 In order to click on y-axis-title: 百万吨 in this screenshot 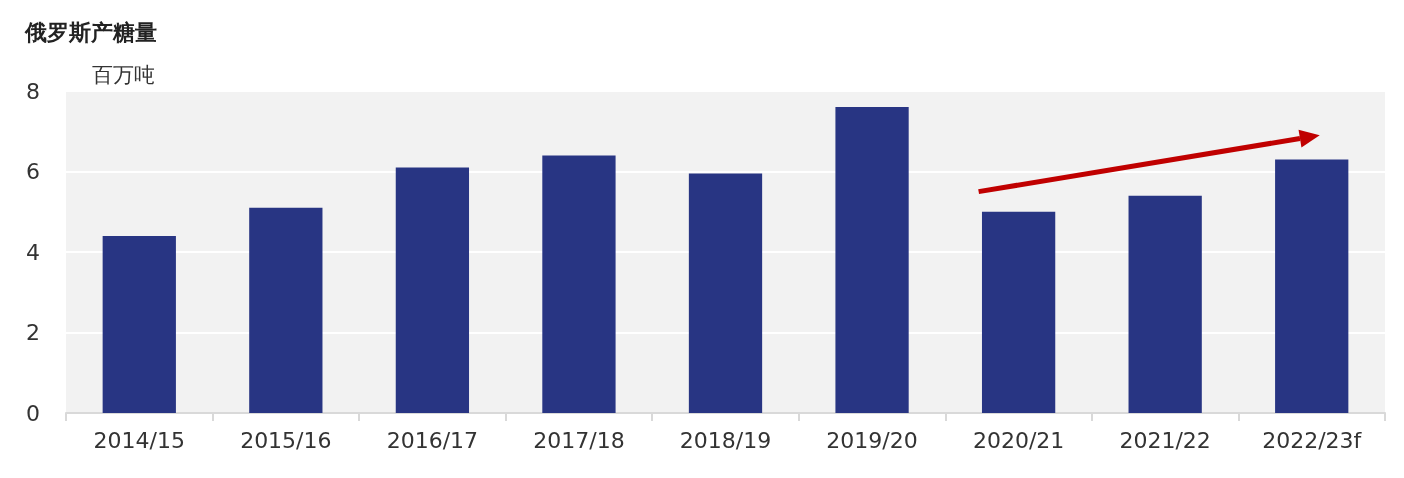, I will do `click(123, 74)`.